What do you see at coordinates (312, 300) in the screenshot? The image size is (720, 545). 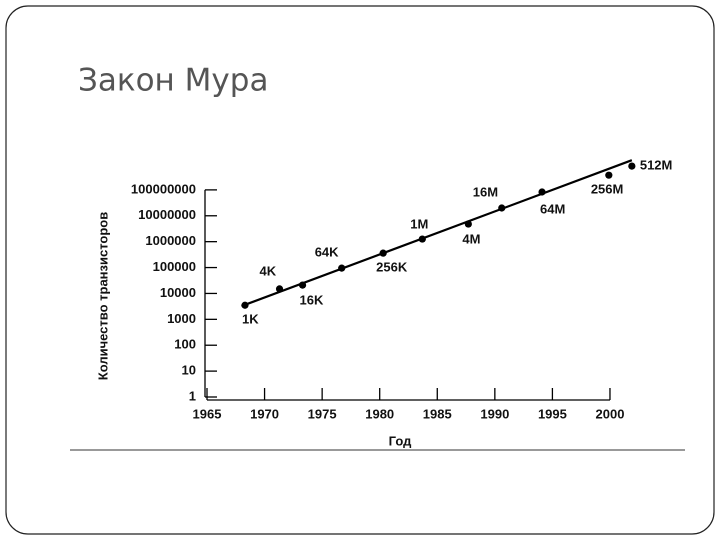 I see `point-label: 16K` at bounding box center [312, 300].